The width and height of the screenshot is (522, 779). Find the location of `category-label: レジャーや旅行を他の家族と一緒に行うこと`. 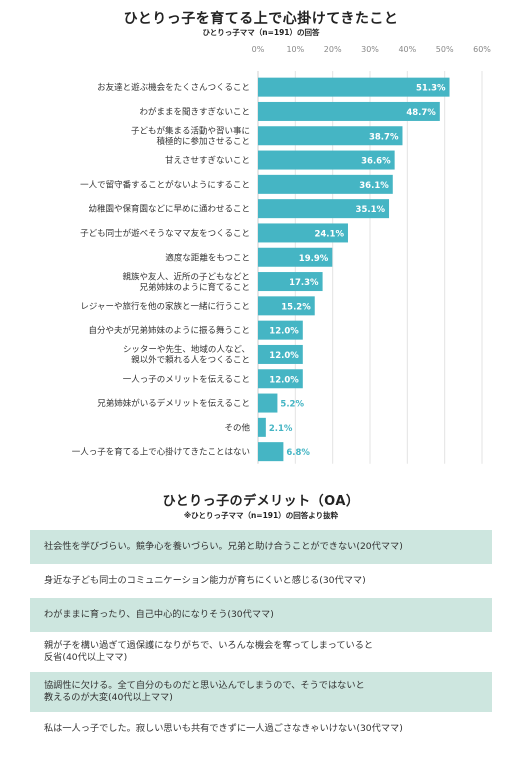

category-label: レジャーや旅行を他の家族と一緒に行うこと is located at coordinates (165, 306).